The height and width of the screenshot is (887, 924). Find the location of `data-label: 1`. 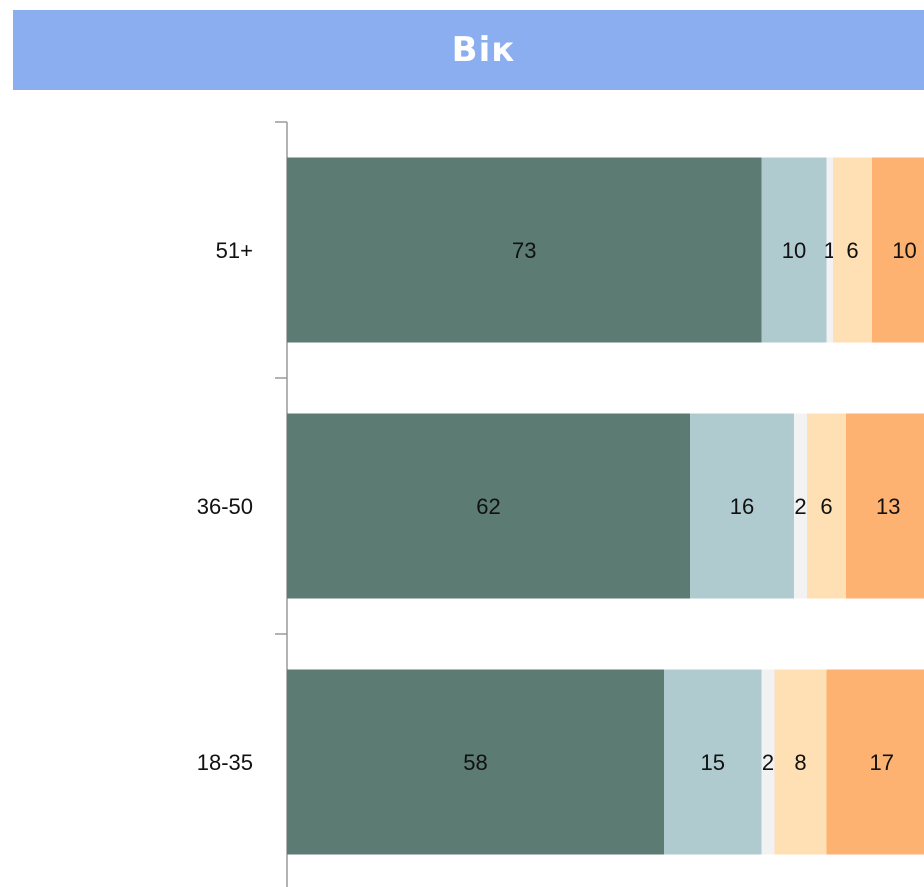

data-label: 1 is located at coordinates (830, 250).